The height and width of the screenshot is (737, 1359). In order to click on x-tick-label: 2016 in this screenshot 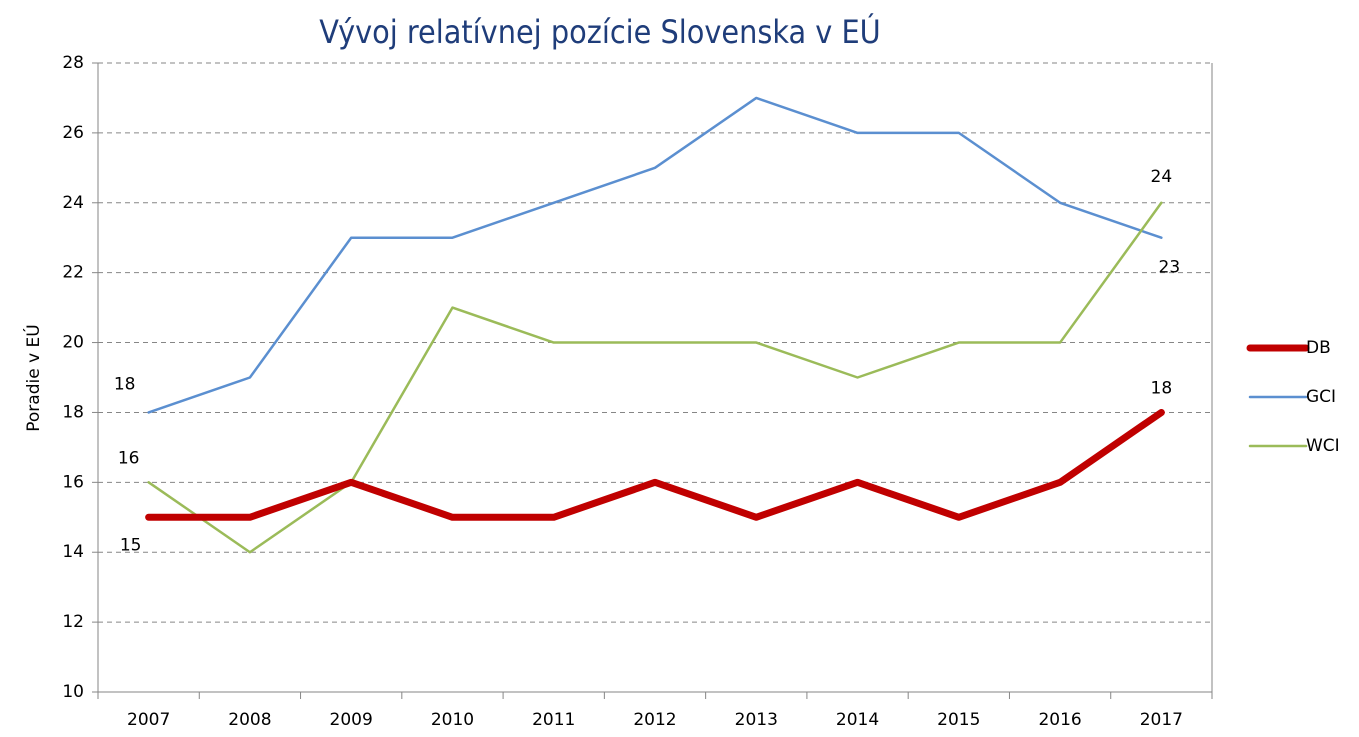, I will do `click(1059, 720)`.